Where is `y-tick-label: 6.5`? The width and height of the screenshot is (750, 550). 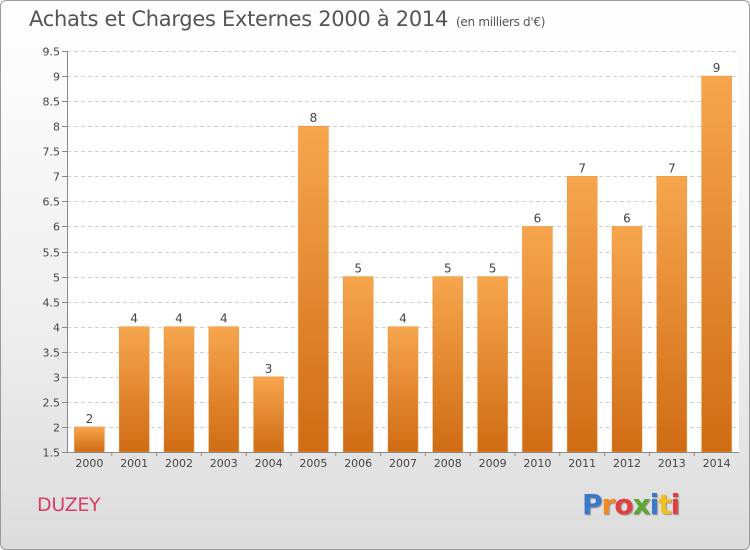 y-tick-label: 6.5 is located at coordinates (52, 202).